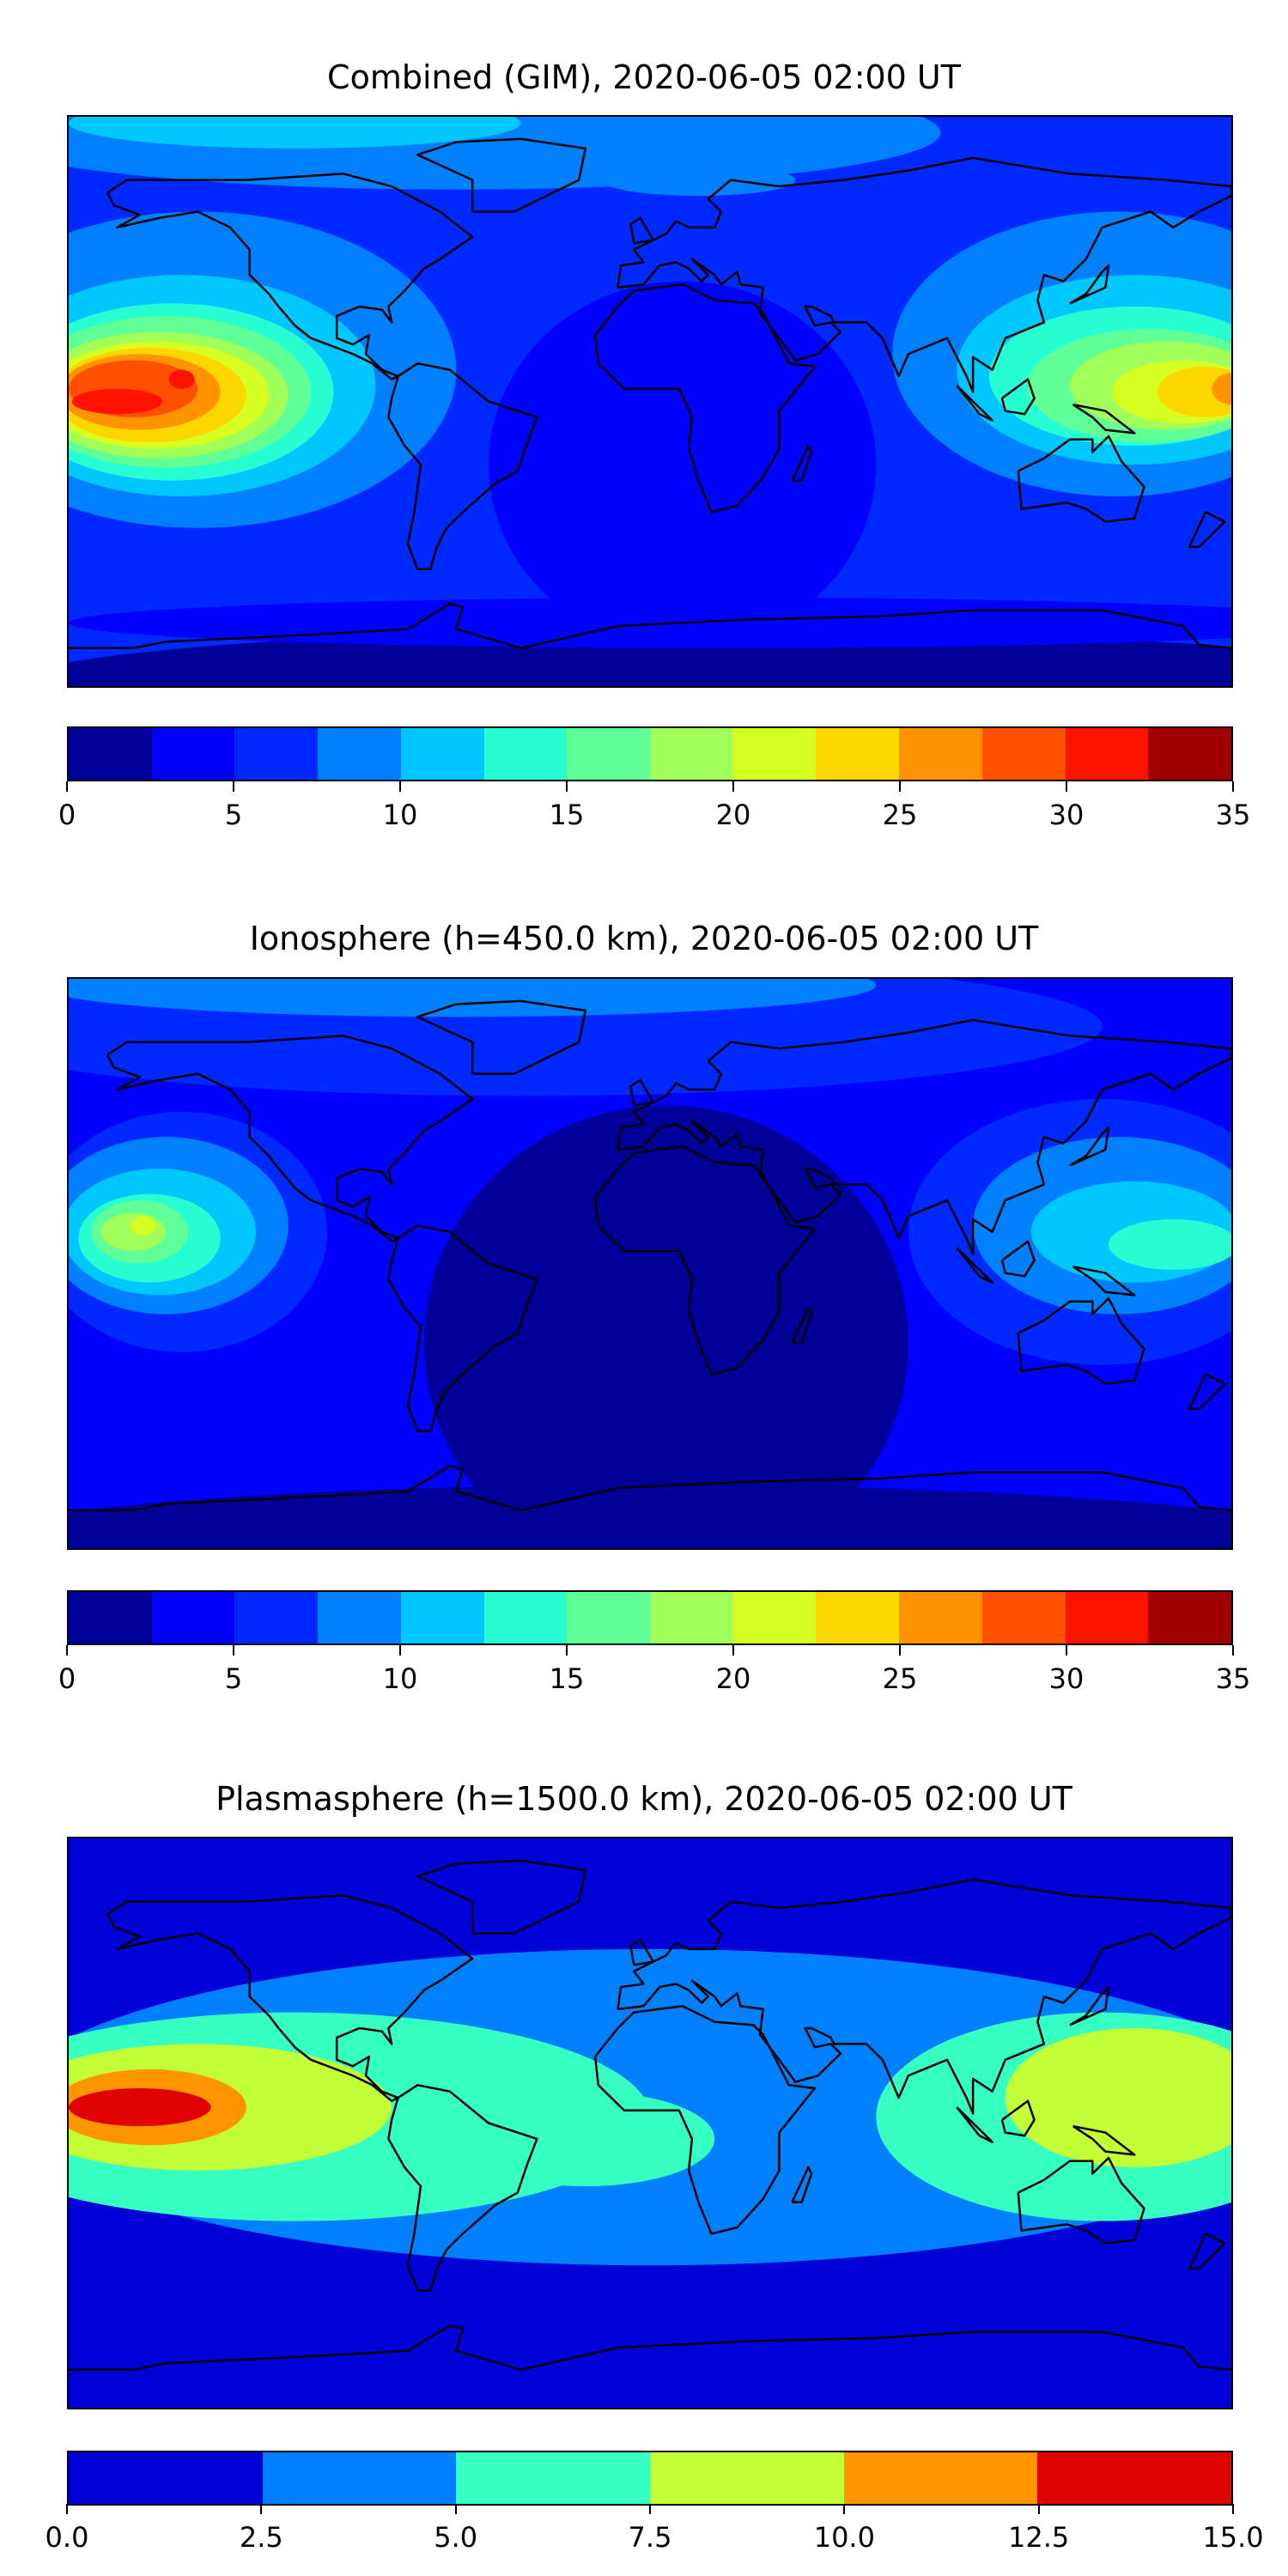 The width and height of the screenshot is (1288, 2576). I want to click on colorbar-tick-label: 12.5, so click(1039, 2537).